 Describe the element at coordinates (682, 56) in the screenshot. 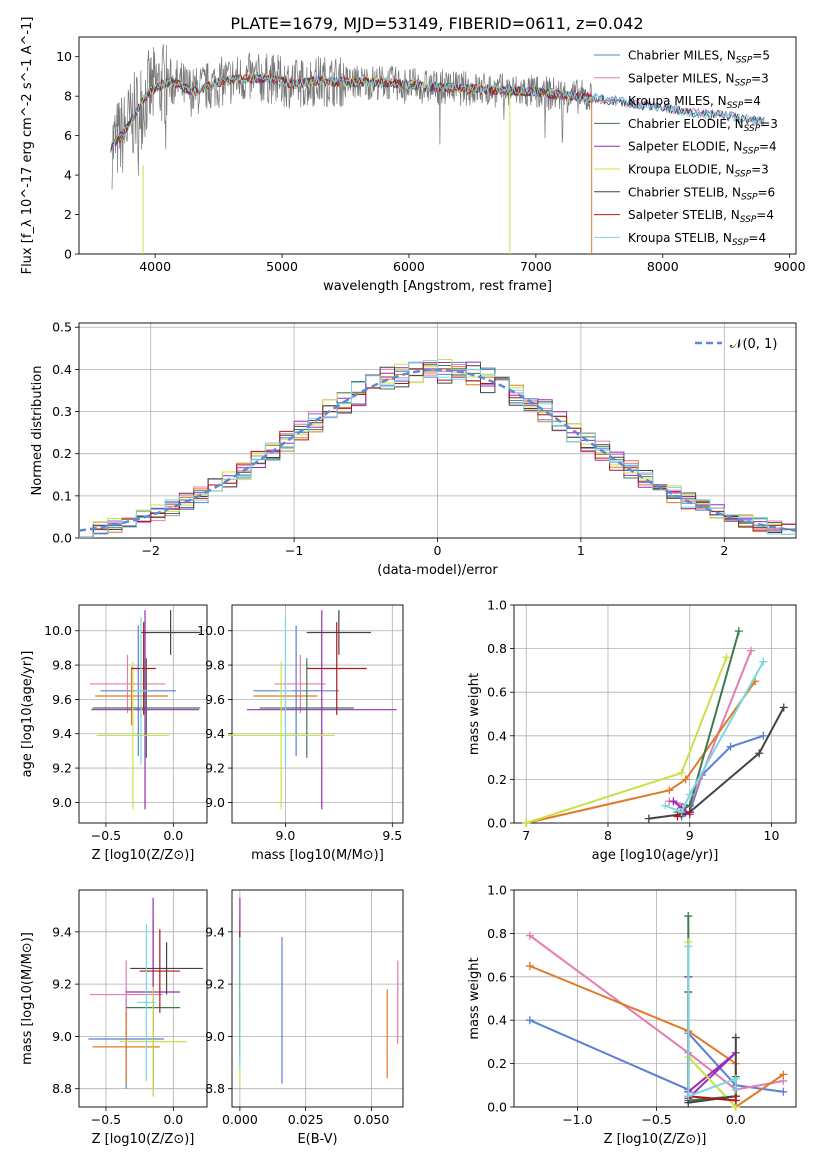

I see `legend-label-part: Chabrier MILES, N` at that location.